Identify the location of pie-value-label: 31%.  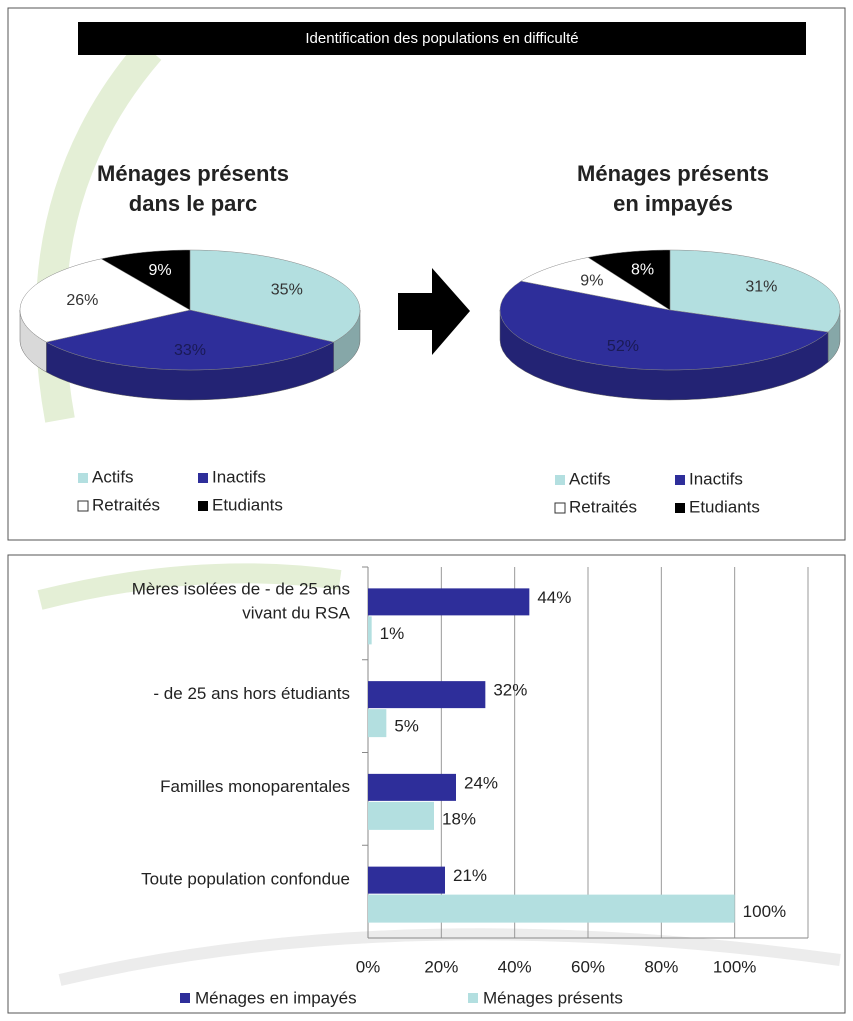
(761, 286).